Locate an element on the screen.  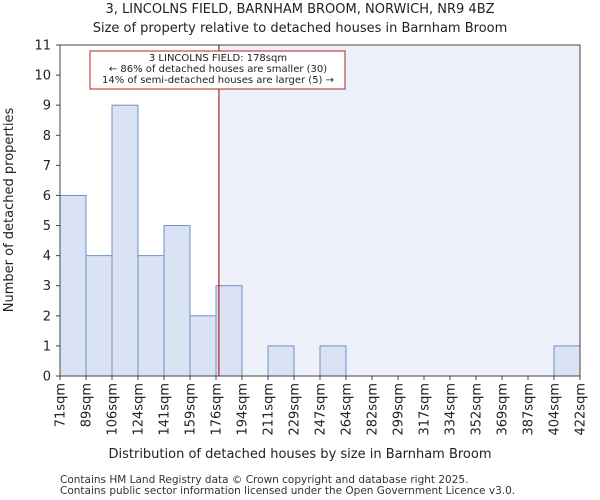
x-tick-label-124sqm: 124sqm is located at coordinates (139, 409).